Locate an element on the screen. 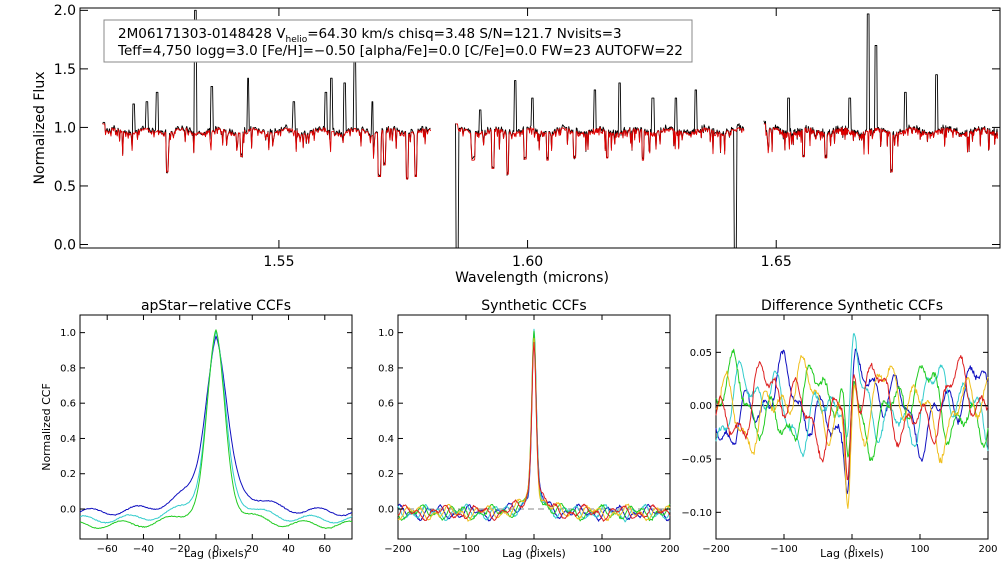 This screenshot has height=576, width=1008. xtick-label: −40 is located at coordinates (143, 549).